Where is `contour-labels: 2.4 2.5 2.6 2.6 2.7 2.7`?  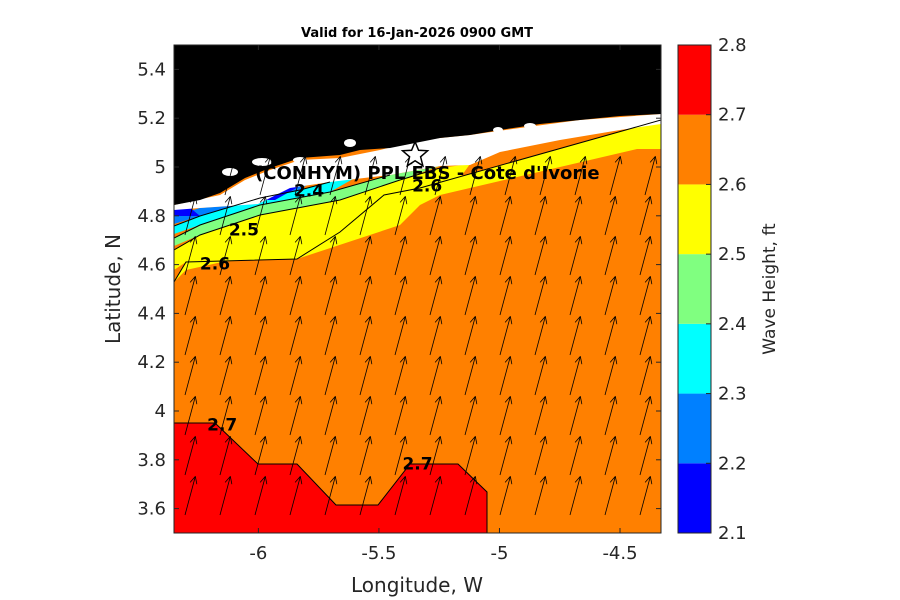 contour-labels: 2.4 2.5 2.6 2.6 2.7 2.7 is located at coordinates (321, 325).